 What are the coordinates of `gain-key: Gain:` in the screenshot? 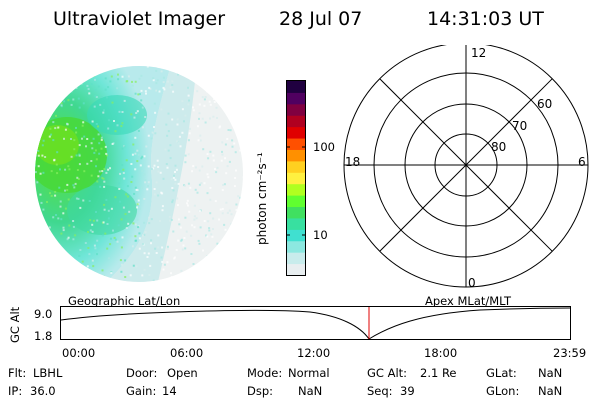 It's located at (141, 391).